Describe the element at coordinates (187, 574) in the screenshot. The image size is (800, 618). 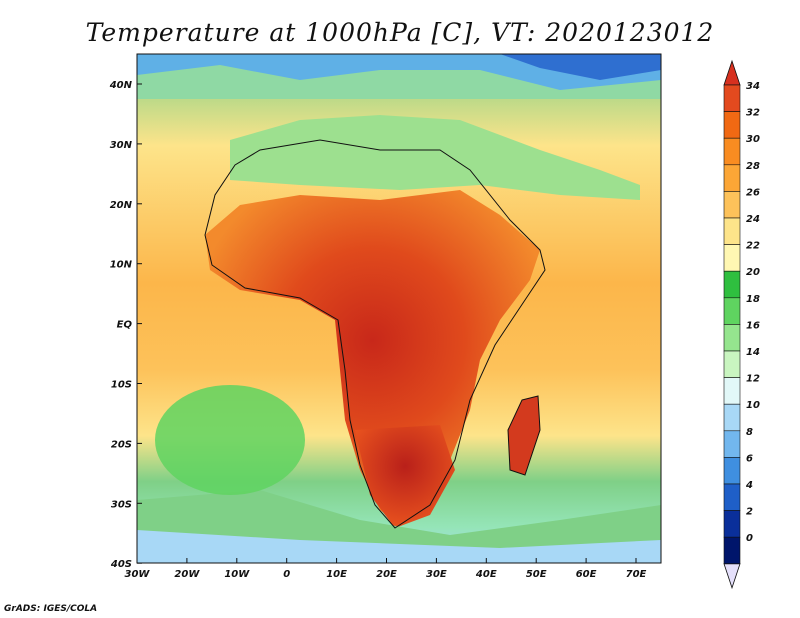
I see `lon-tick-label: 20W` at that location.